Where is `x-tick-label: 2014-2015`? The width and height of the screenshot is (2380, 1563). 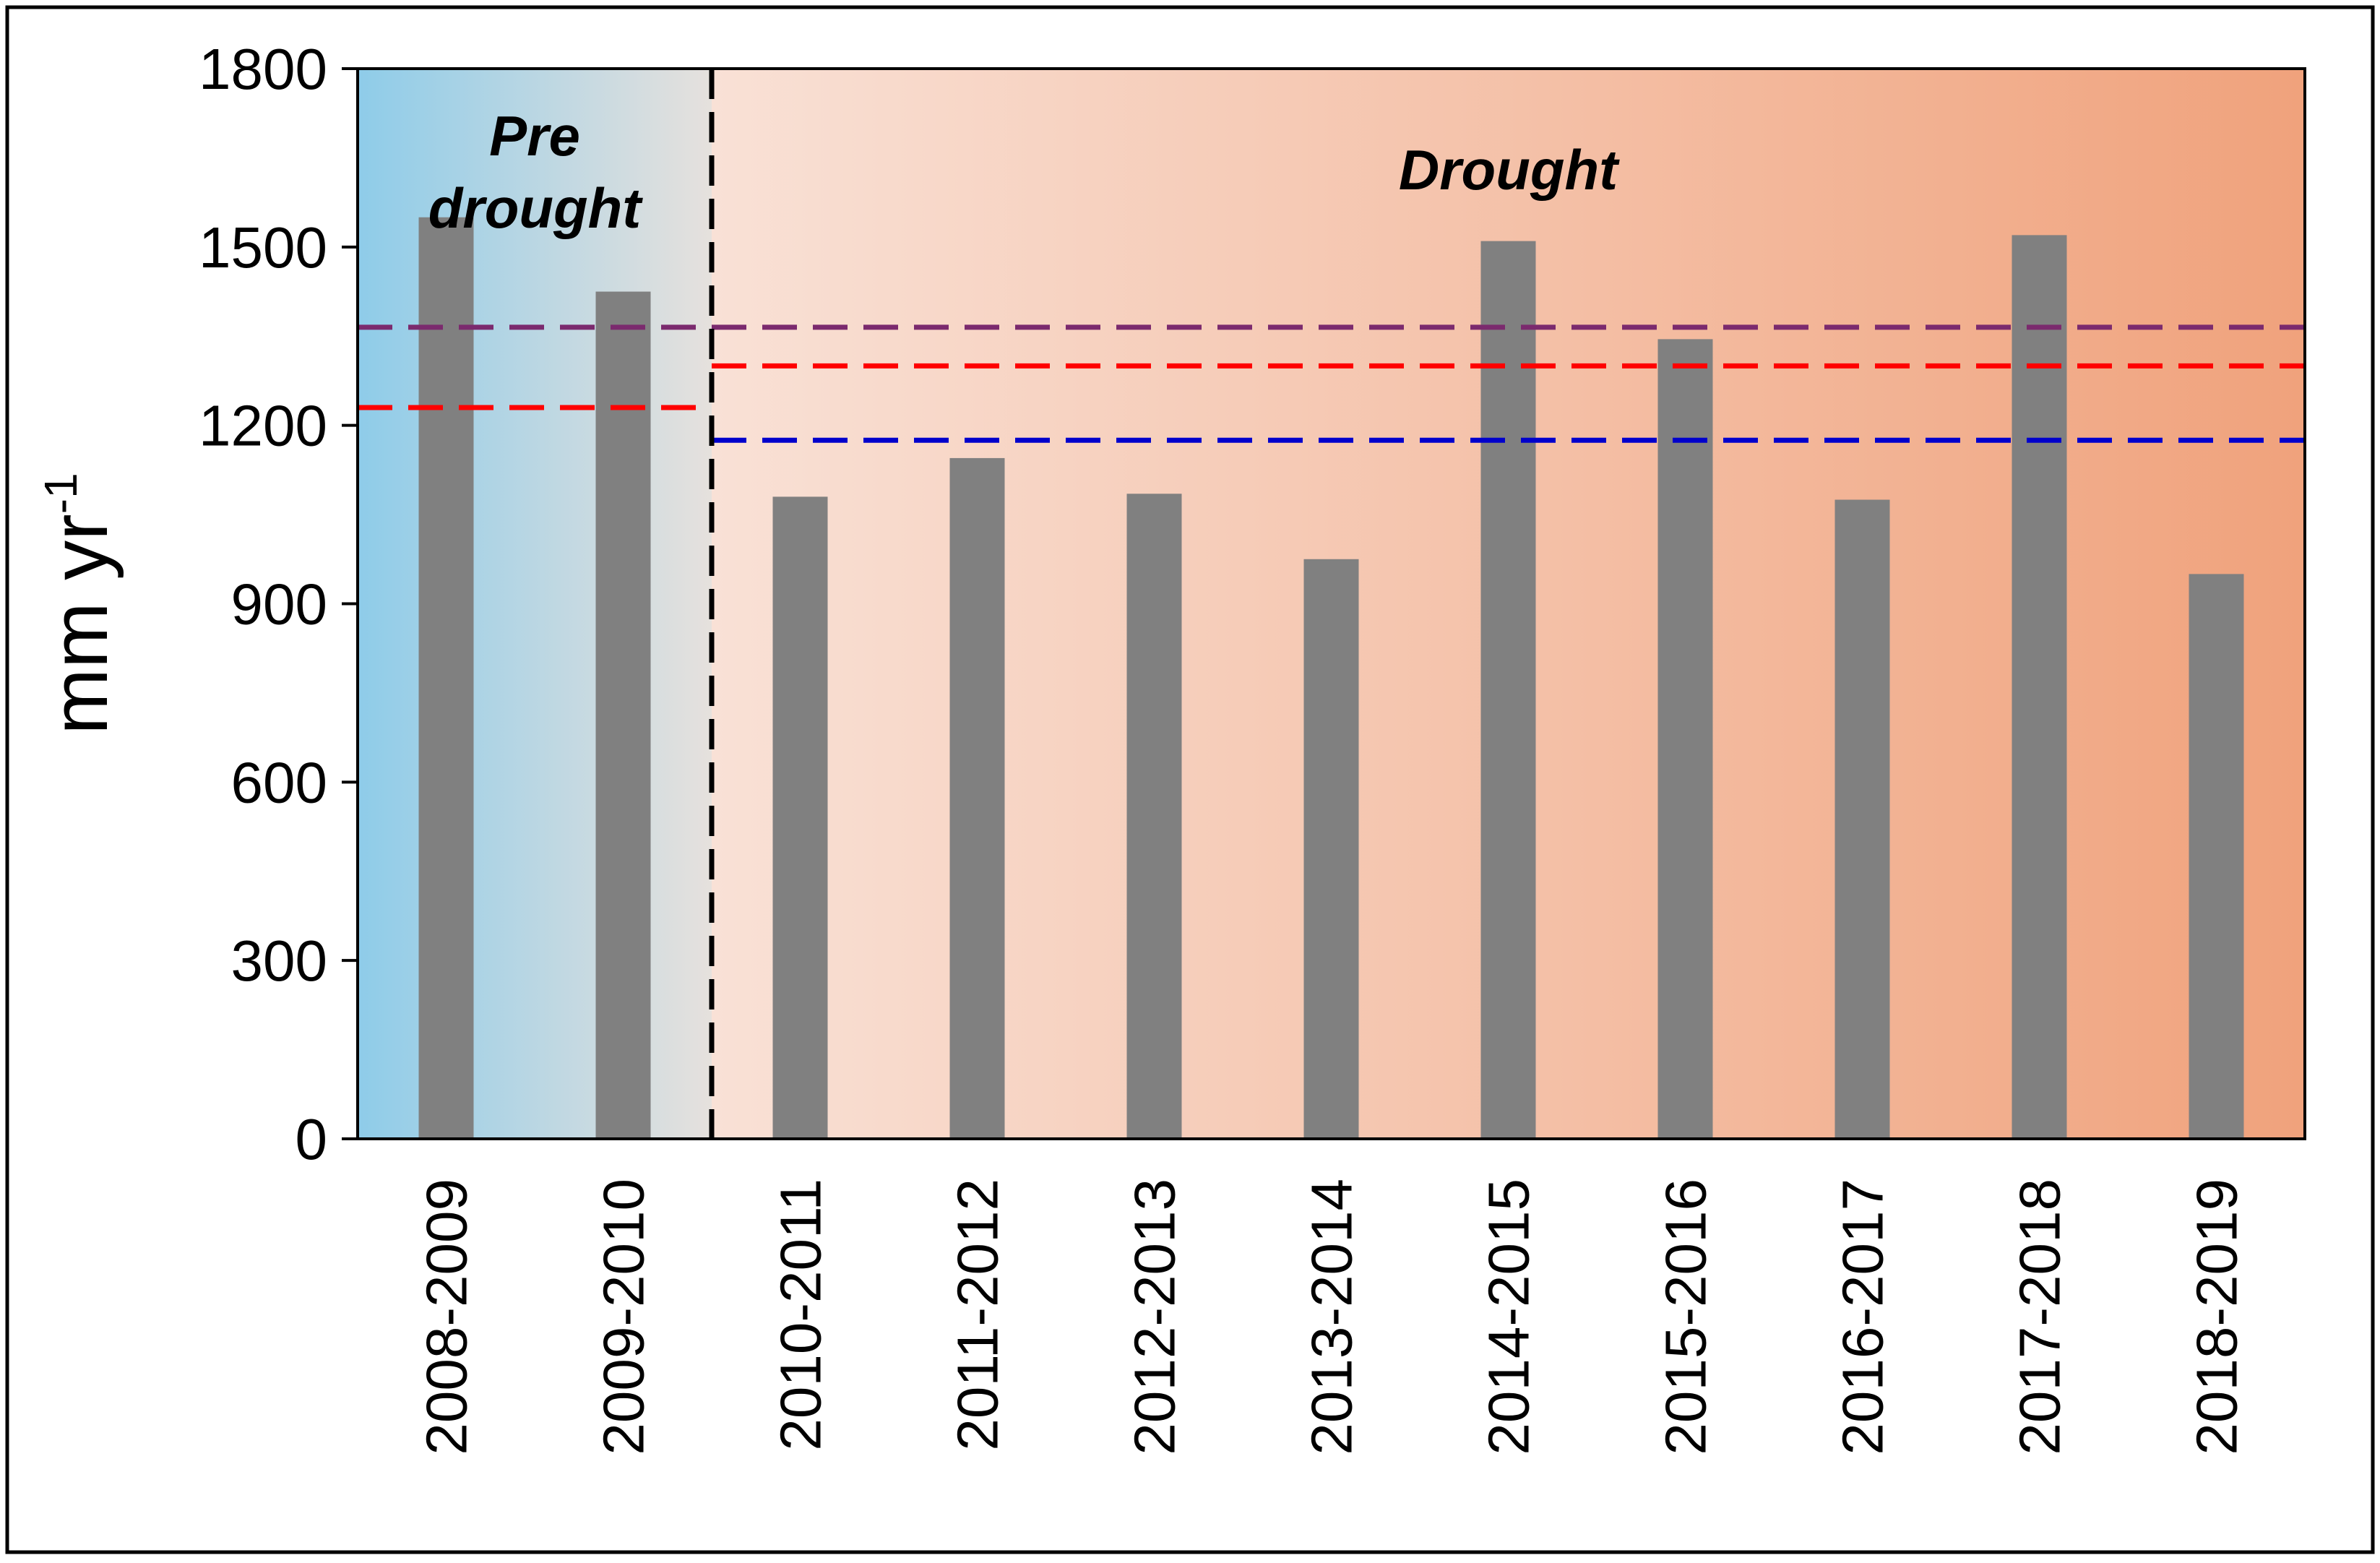
x-tick-label: 2014-2015 is located at coordinates (1509, 1317).